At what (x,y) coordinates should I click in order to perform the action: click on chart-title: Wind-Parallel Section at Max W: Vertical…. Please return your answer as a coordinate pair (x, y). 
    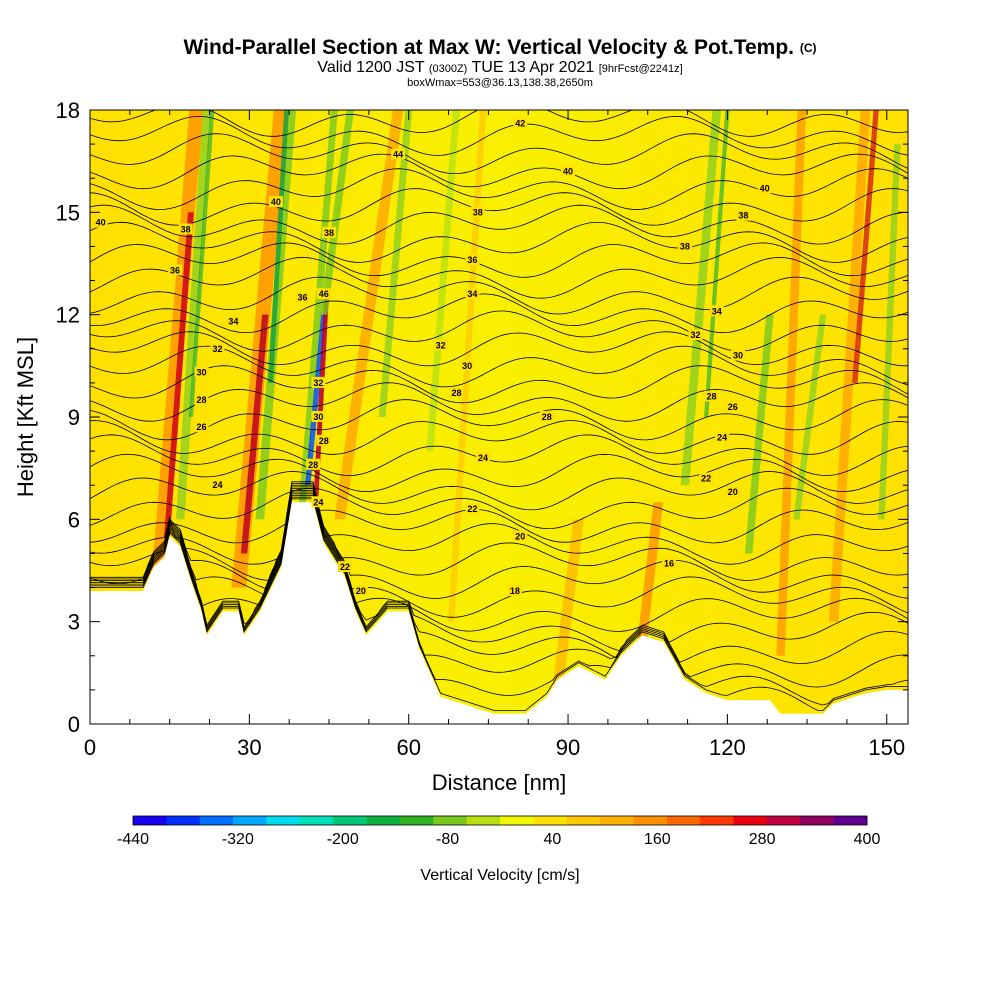
    Looking at the image, I should click on (500, 48).